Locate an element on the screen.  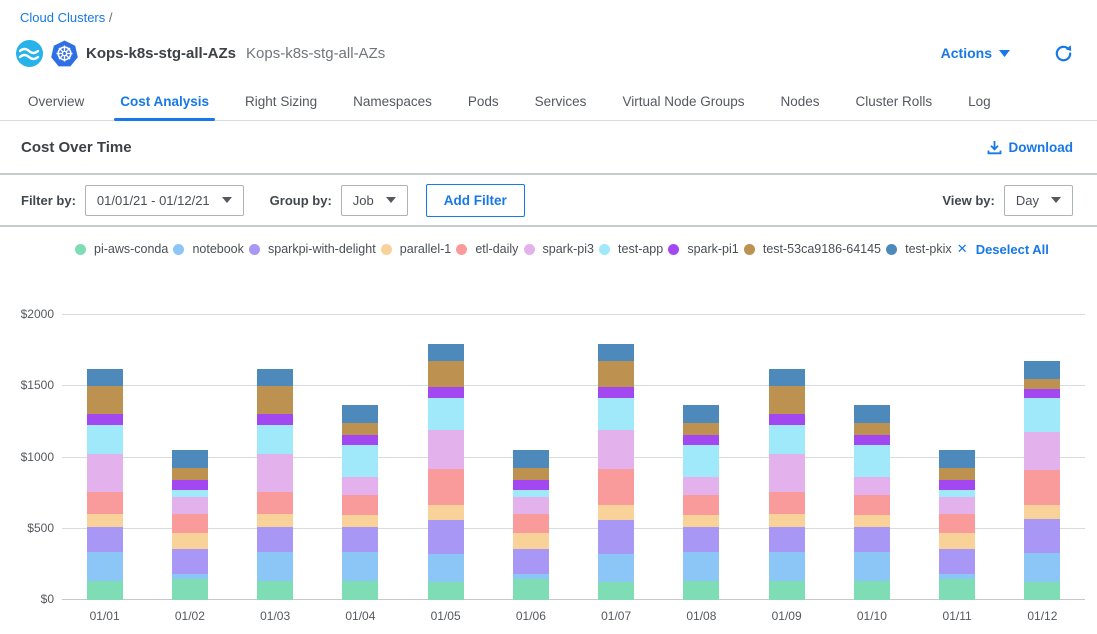
stacked-bar-01/02 is located at coordinates (189, 524).